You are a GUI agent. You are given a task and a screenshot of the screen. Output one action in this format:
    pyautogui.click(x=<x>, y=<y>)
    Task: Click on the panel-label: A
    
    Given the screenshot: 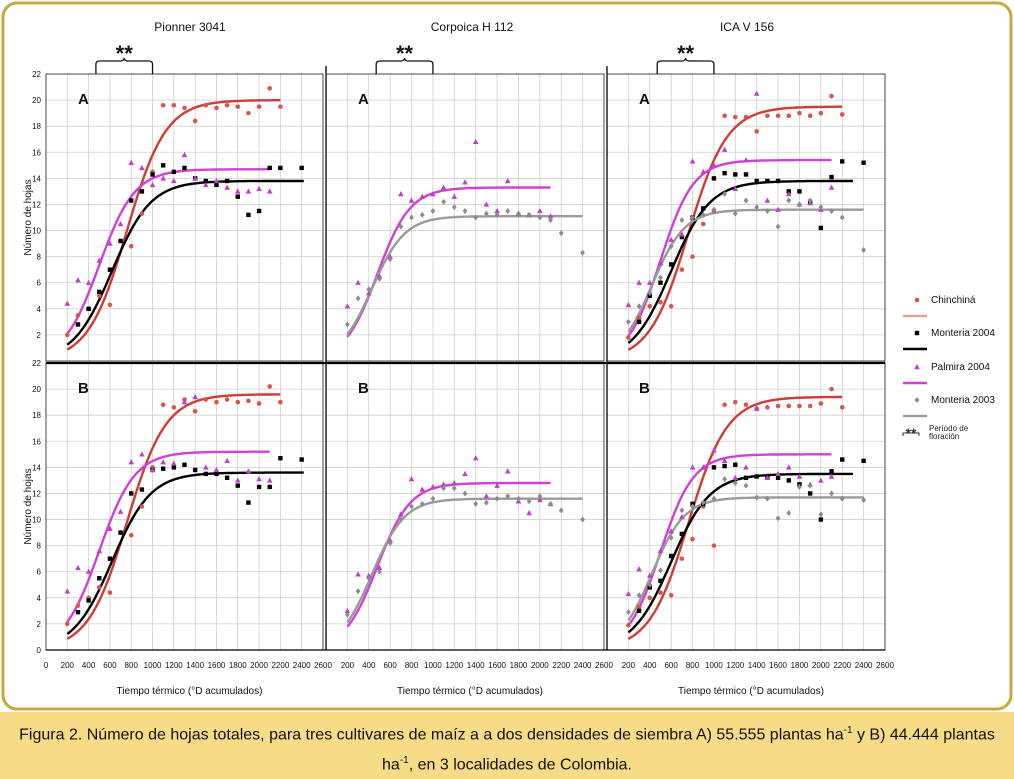 What is the action you would take?
    pyautogui.click(x=644, y=99)
    